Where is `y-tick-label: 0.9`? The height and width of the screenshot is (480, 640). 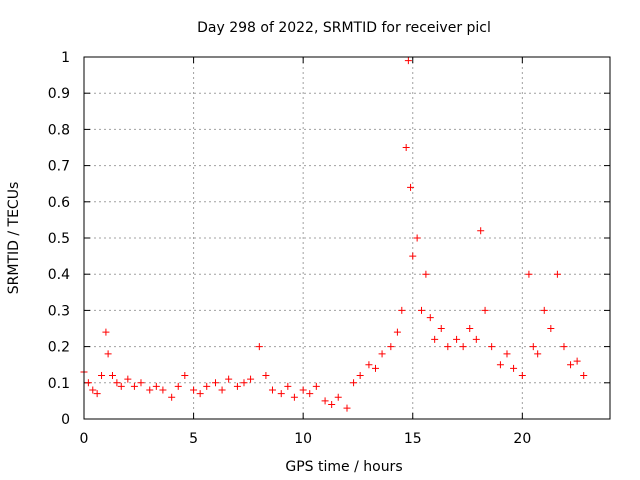
y-tick-label: 0.9 is located at coordinates (59, 94).